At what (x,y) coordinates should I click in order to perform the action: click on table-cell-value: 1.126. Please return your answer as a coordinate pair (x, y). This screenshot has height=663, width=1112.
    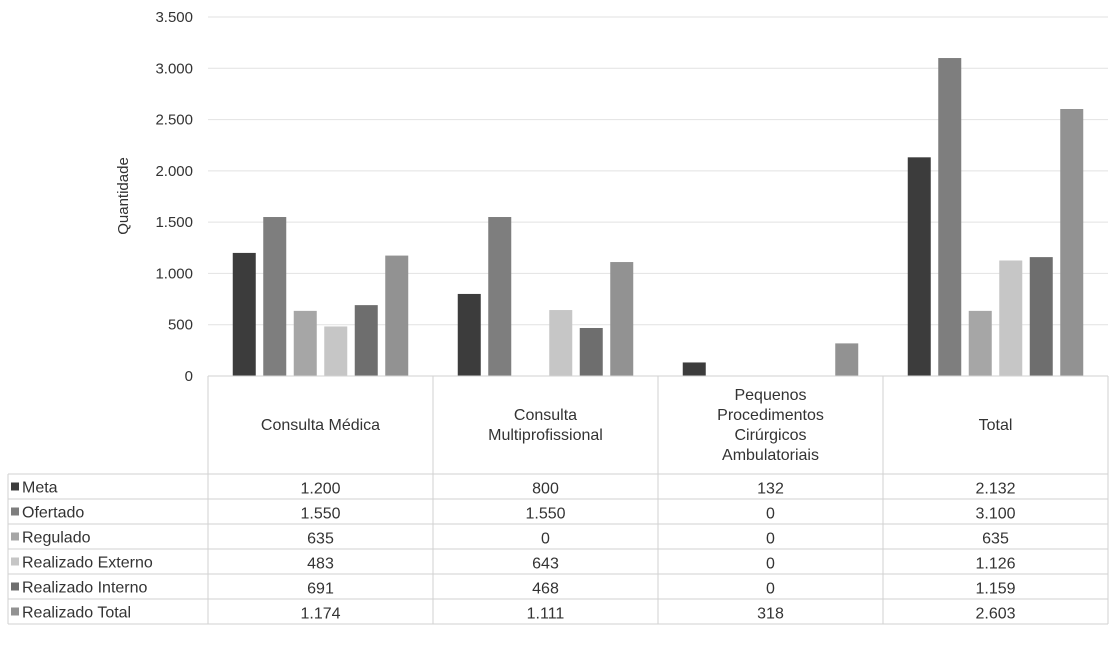
    Looking at the image, I should click on (995, 564).